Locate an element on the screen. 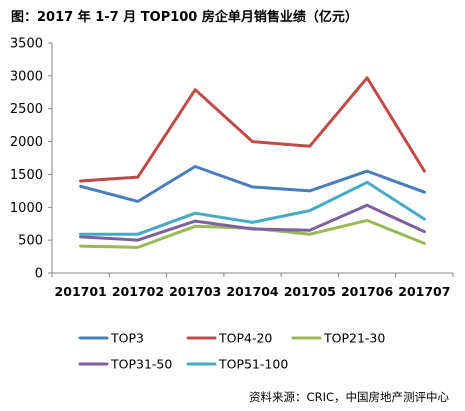  y-tick-label: 2500 is located at coordinates (26, 109).